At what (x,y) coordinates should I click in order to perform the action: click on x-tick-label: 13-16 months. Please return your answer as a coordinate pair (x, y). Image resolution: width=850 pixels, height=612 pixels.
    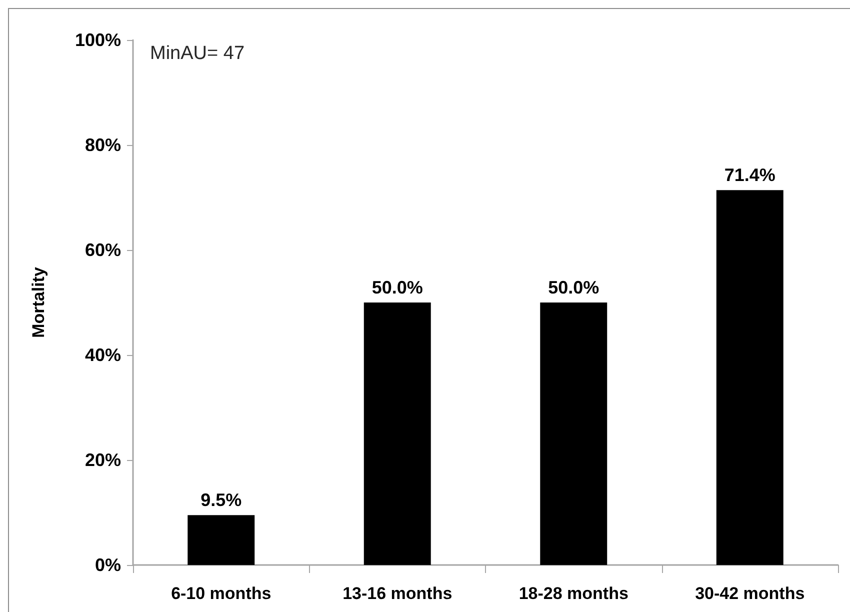
    Looking at the image, I should click on (397, 593).